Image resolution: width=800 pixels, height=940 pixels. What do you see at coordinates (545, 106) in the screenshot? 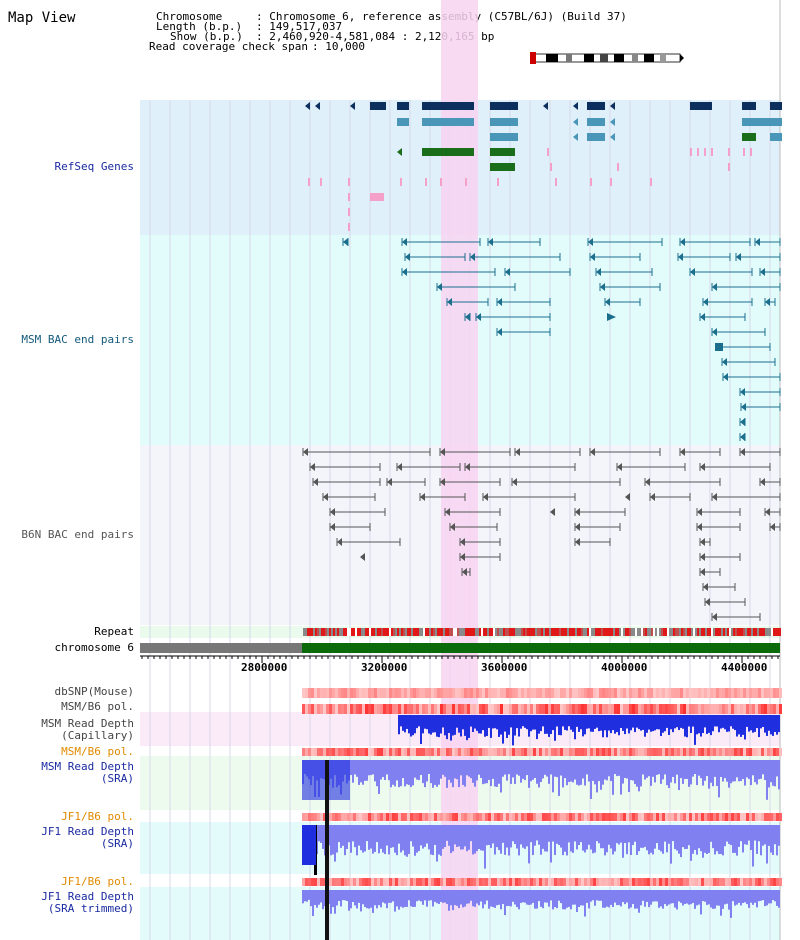
I see `gene-arrow` at bounding box center [545, 106].